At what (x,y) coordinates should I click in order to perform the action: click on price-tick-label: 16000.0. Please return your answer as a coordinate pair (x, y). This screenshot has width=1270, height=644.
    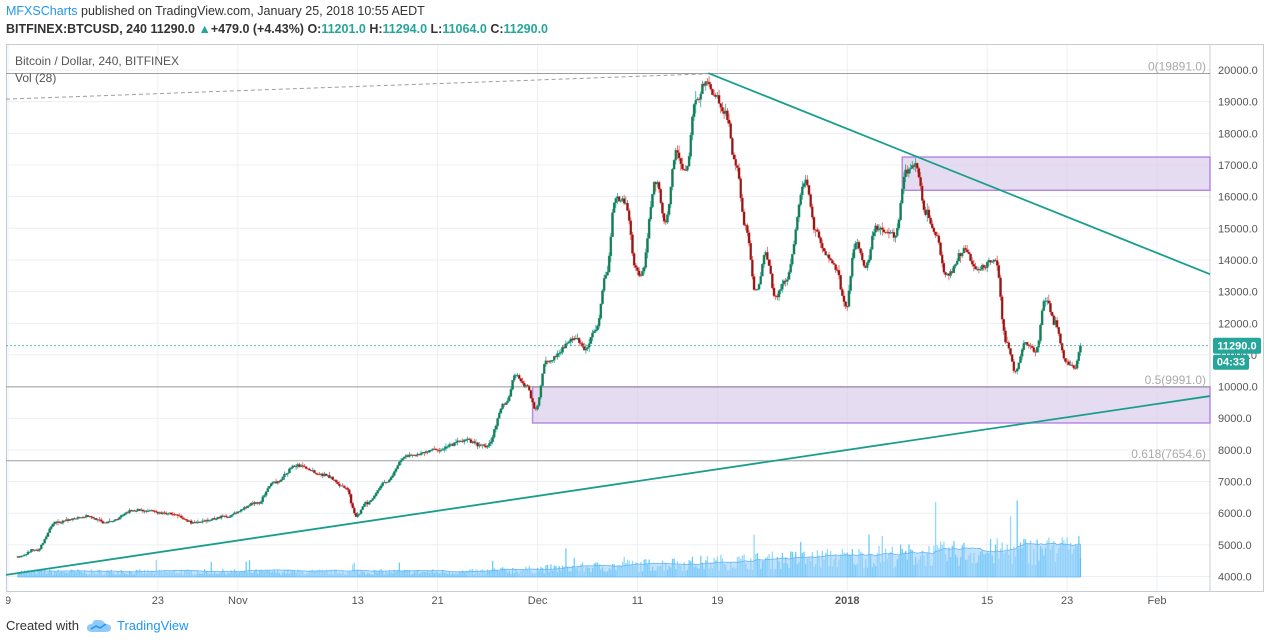
    Looking at the image, I should click on (1238, 198).